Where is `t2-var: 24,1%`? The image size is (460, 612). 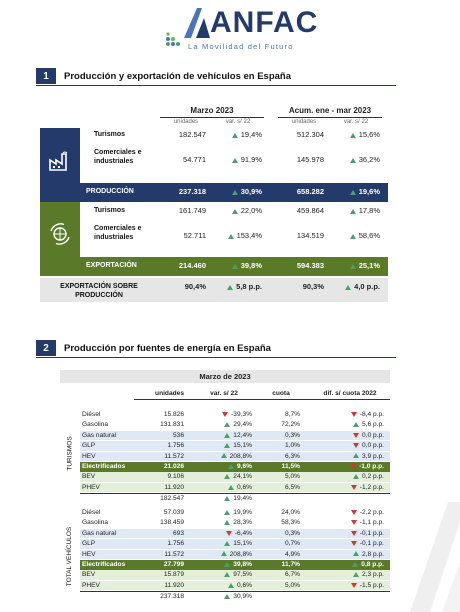
t2-var: 24,1% is located at coordinates (224, 477).